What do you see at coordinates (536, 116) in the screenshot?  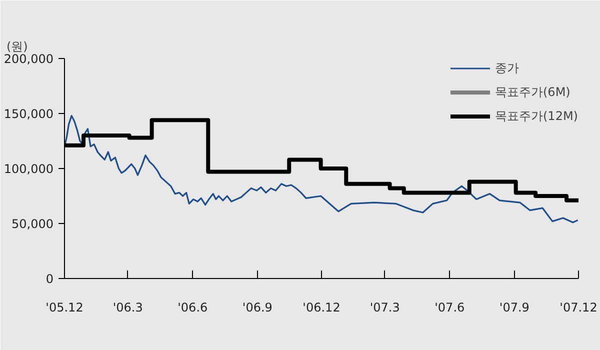 I see `legend-label: 목표주가(12M)` at bounding box center [536, 116].